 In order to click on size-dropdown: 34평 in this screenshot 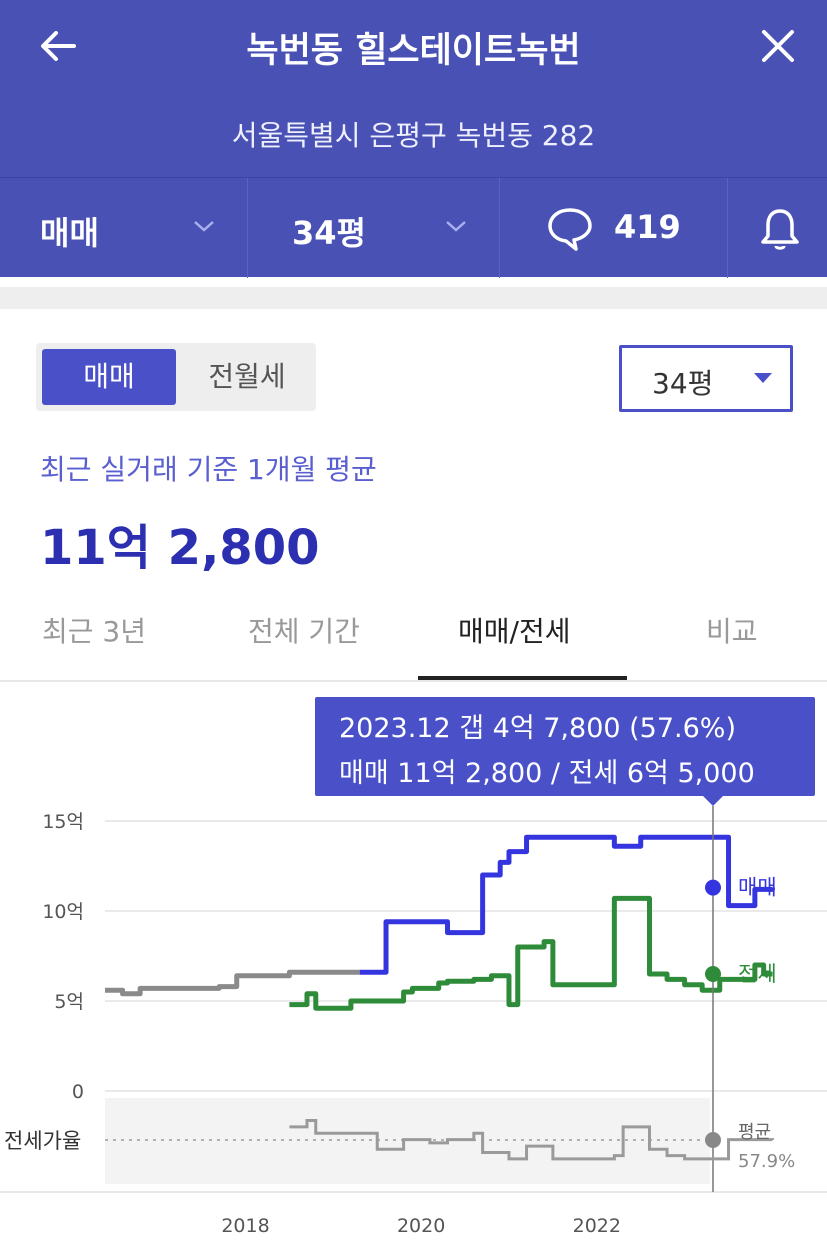, I will do `click(374, 228)`.